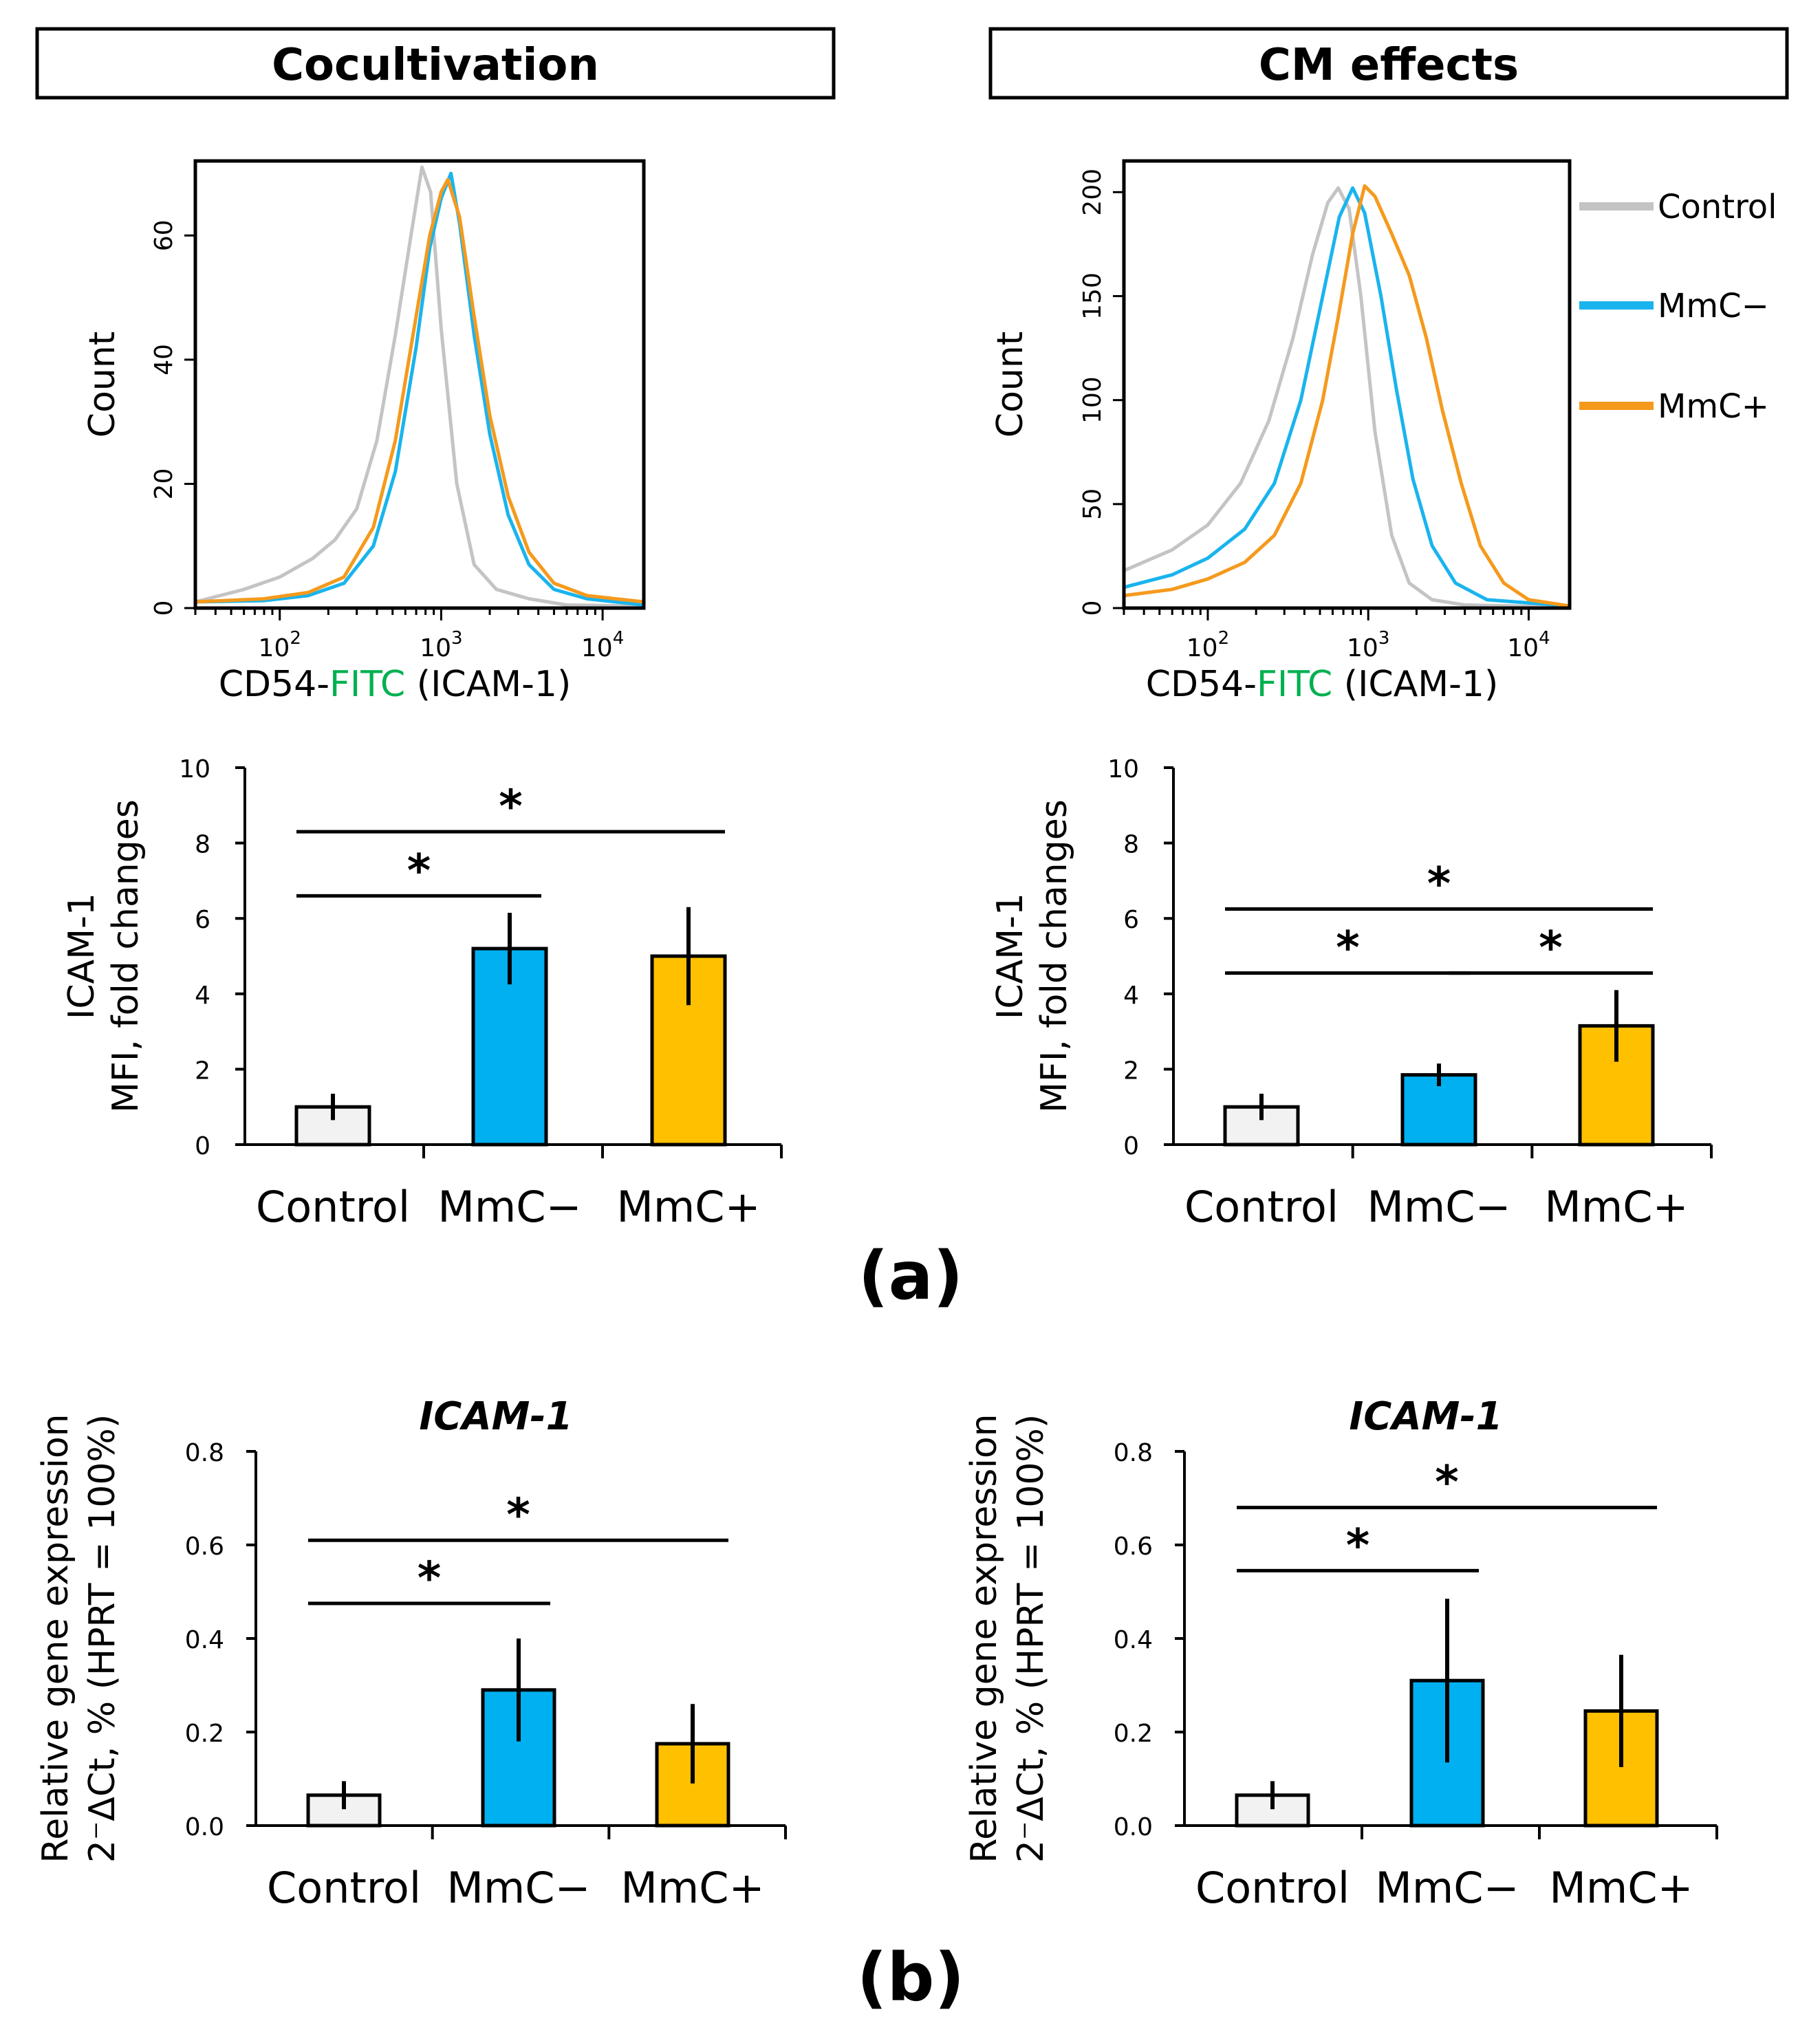 The height and width of the screenshot is (2023, 1820). Describe the element at coordinates (202, 1071) in the screenshot. I see `y-tick-label: 2` at that location.